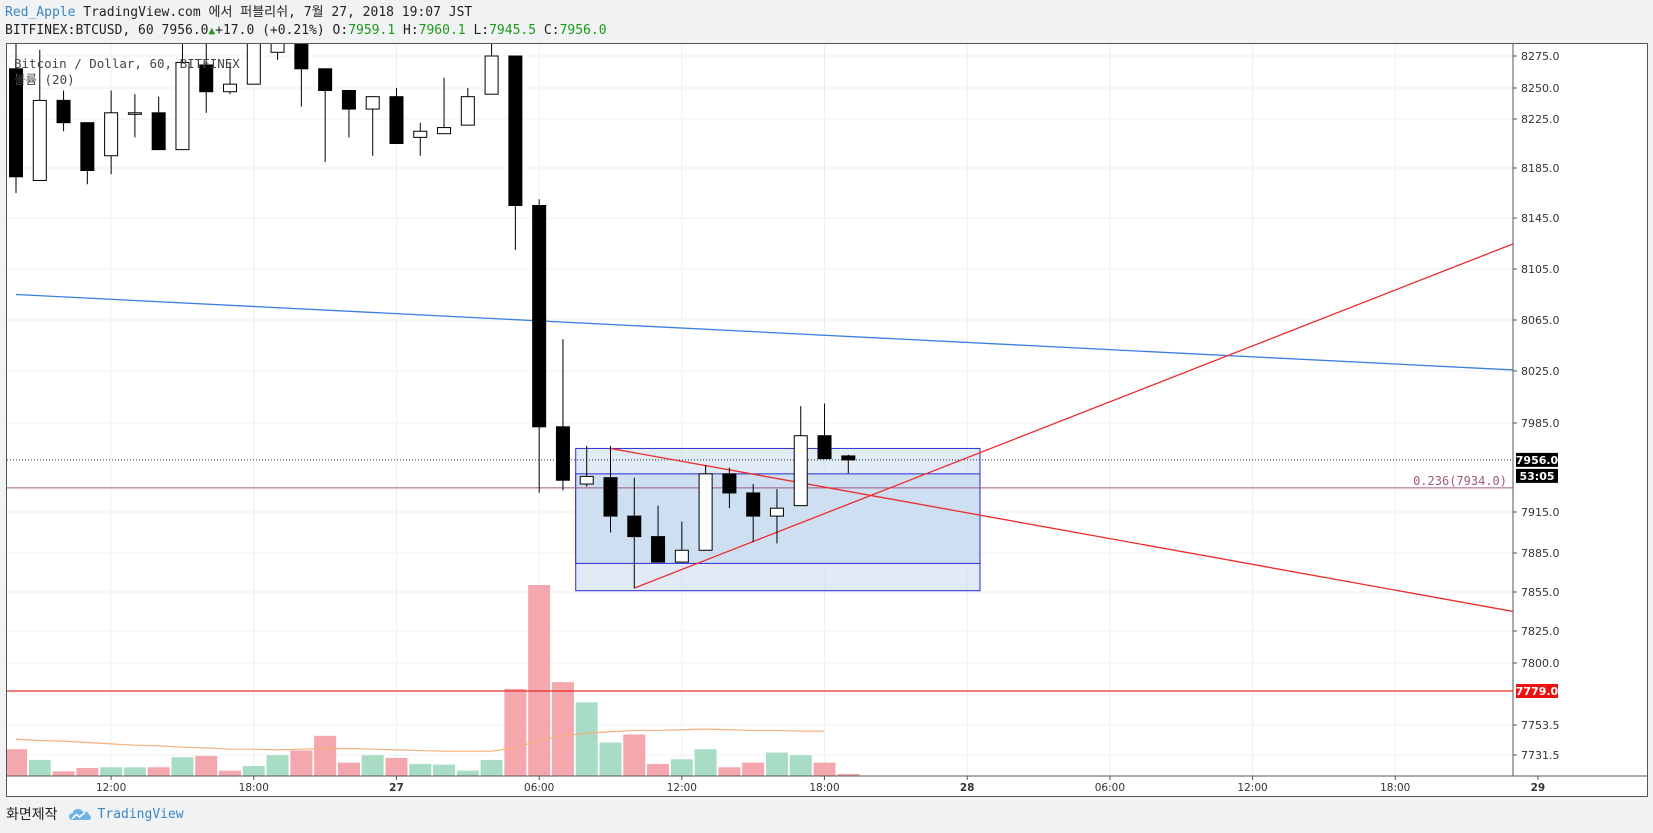 The width and height of the screenshot is (1653, 833). Describe the element at coordinates (551, 30) in the screenshot. I see `close-label: C:` at that location.